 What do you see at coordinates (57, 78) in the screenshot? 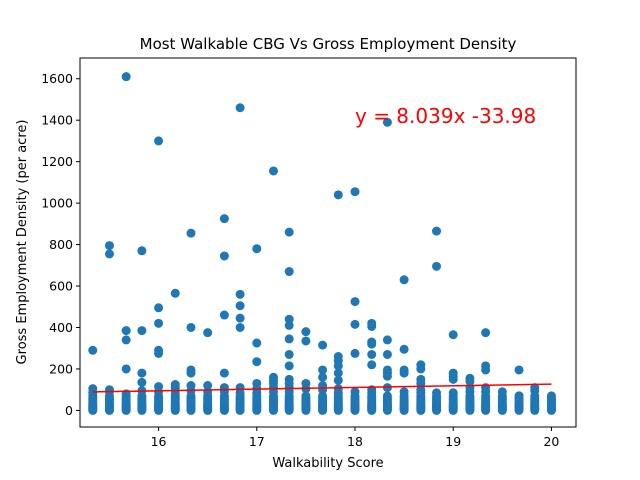
I see `y-tick-label: 1600` at bounding box center [57, 78].